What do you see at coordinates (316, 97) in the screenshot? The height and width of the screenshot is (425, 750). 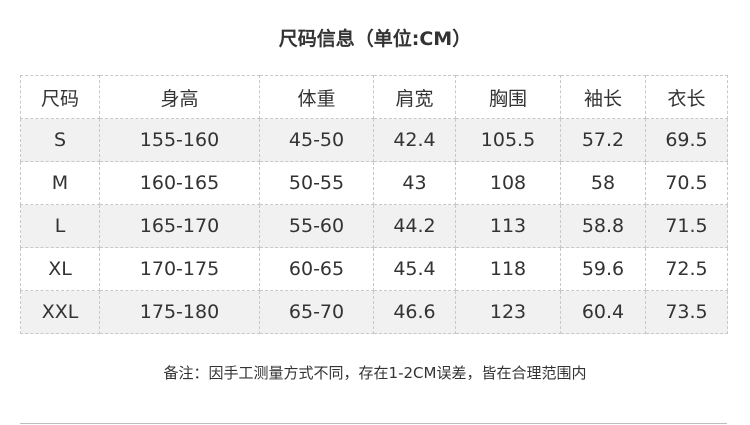 I see `column-header: 体重` at bounding box center [316, 97].